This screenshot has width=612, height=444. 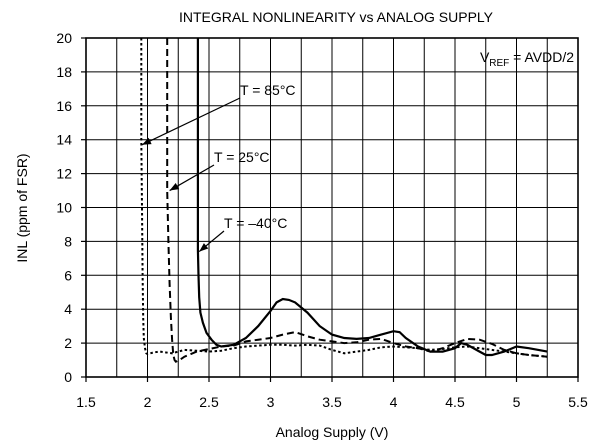 I want to click on x-tick-label: 3, so click(x=271, y=402).